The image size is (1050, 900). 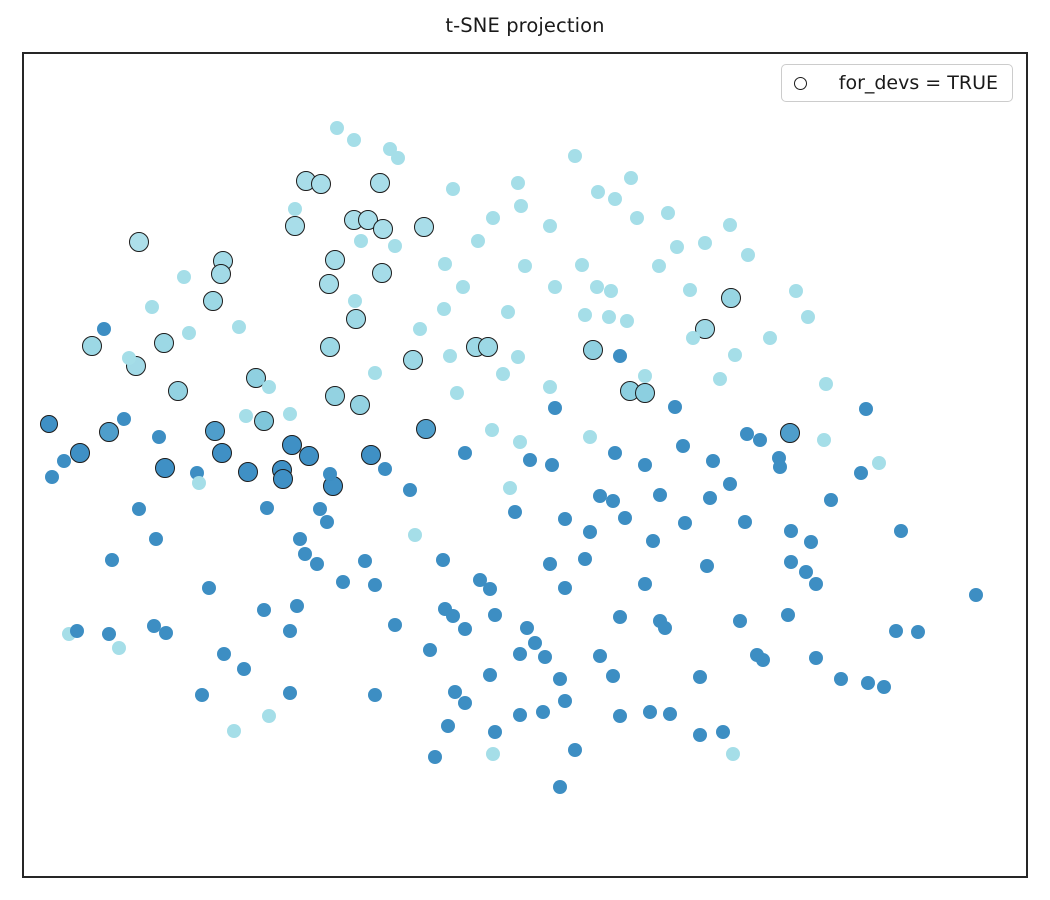 What do you see at coordinates (896, 83) in the screenshot?
I see `legend: for_devs = TRUE` at bounding box center [896, 83].